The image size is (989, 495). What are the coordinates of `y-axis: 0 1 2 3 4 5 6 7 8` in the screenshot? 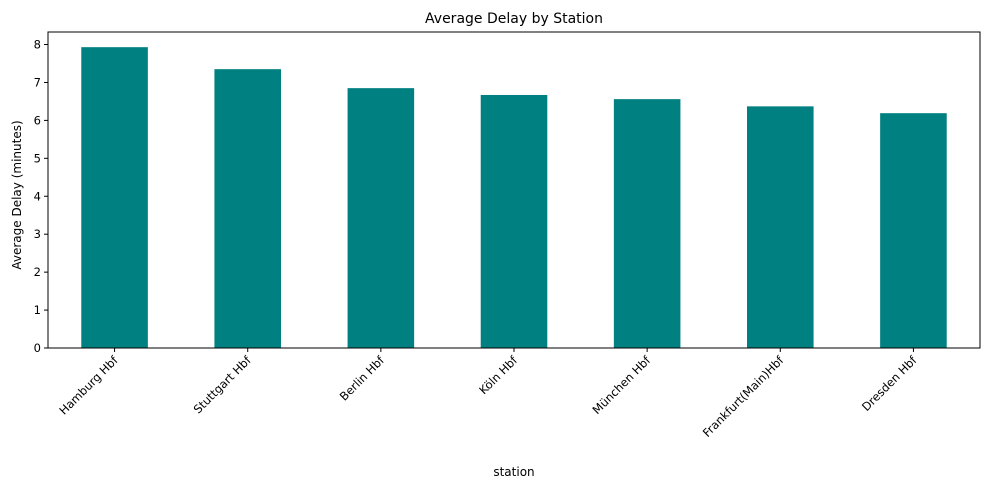 It's located at (41, 196).